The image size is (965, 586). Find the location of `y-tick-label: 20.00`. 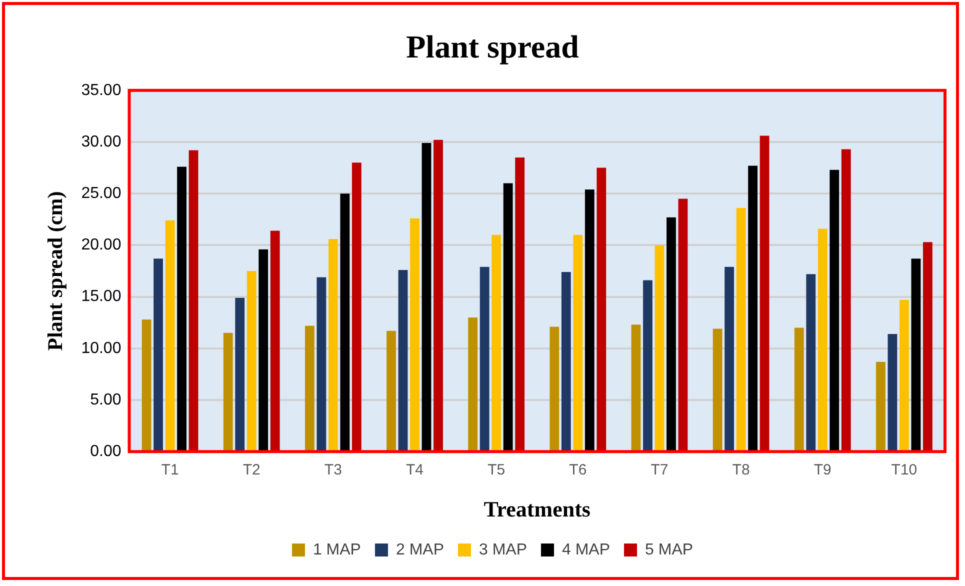

y-tick-label: 20.00 is located at coordinates (101, 245).